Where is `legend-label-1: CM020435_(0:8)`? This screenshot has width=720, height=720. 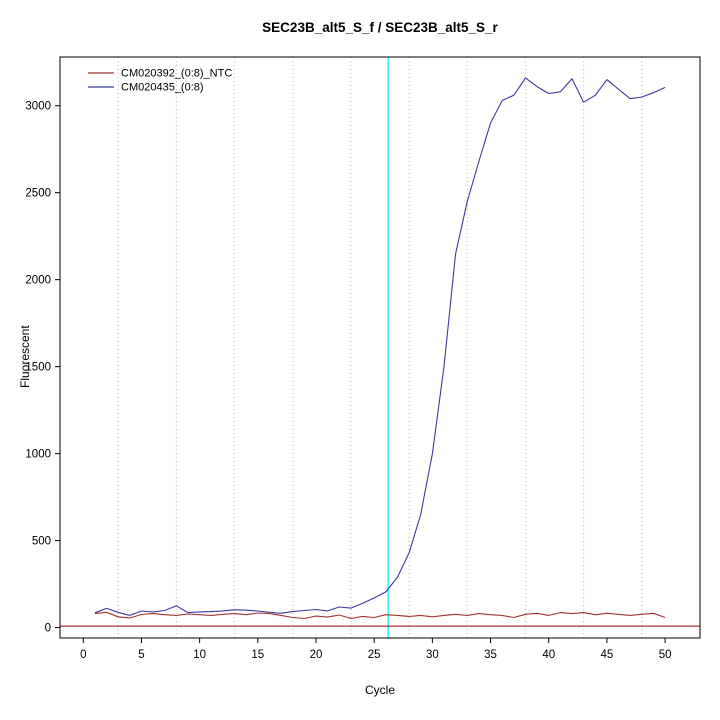
legend-label-1: CM020435_(0:8) is located at coordinates (162, 88).